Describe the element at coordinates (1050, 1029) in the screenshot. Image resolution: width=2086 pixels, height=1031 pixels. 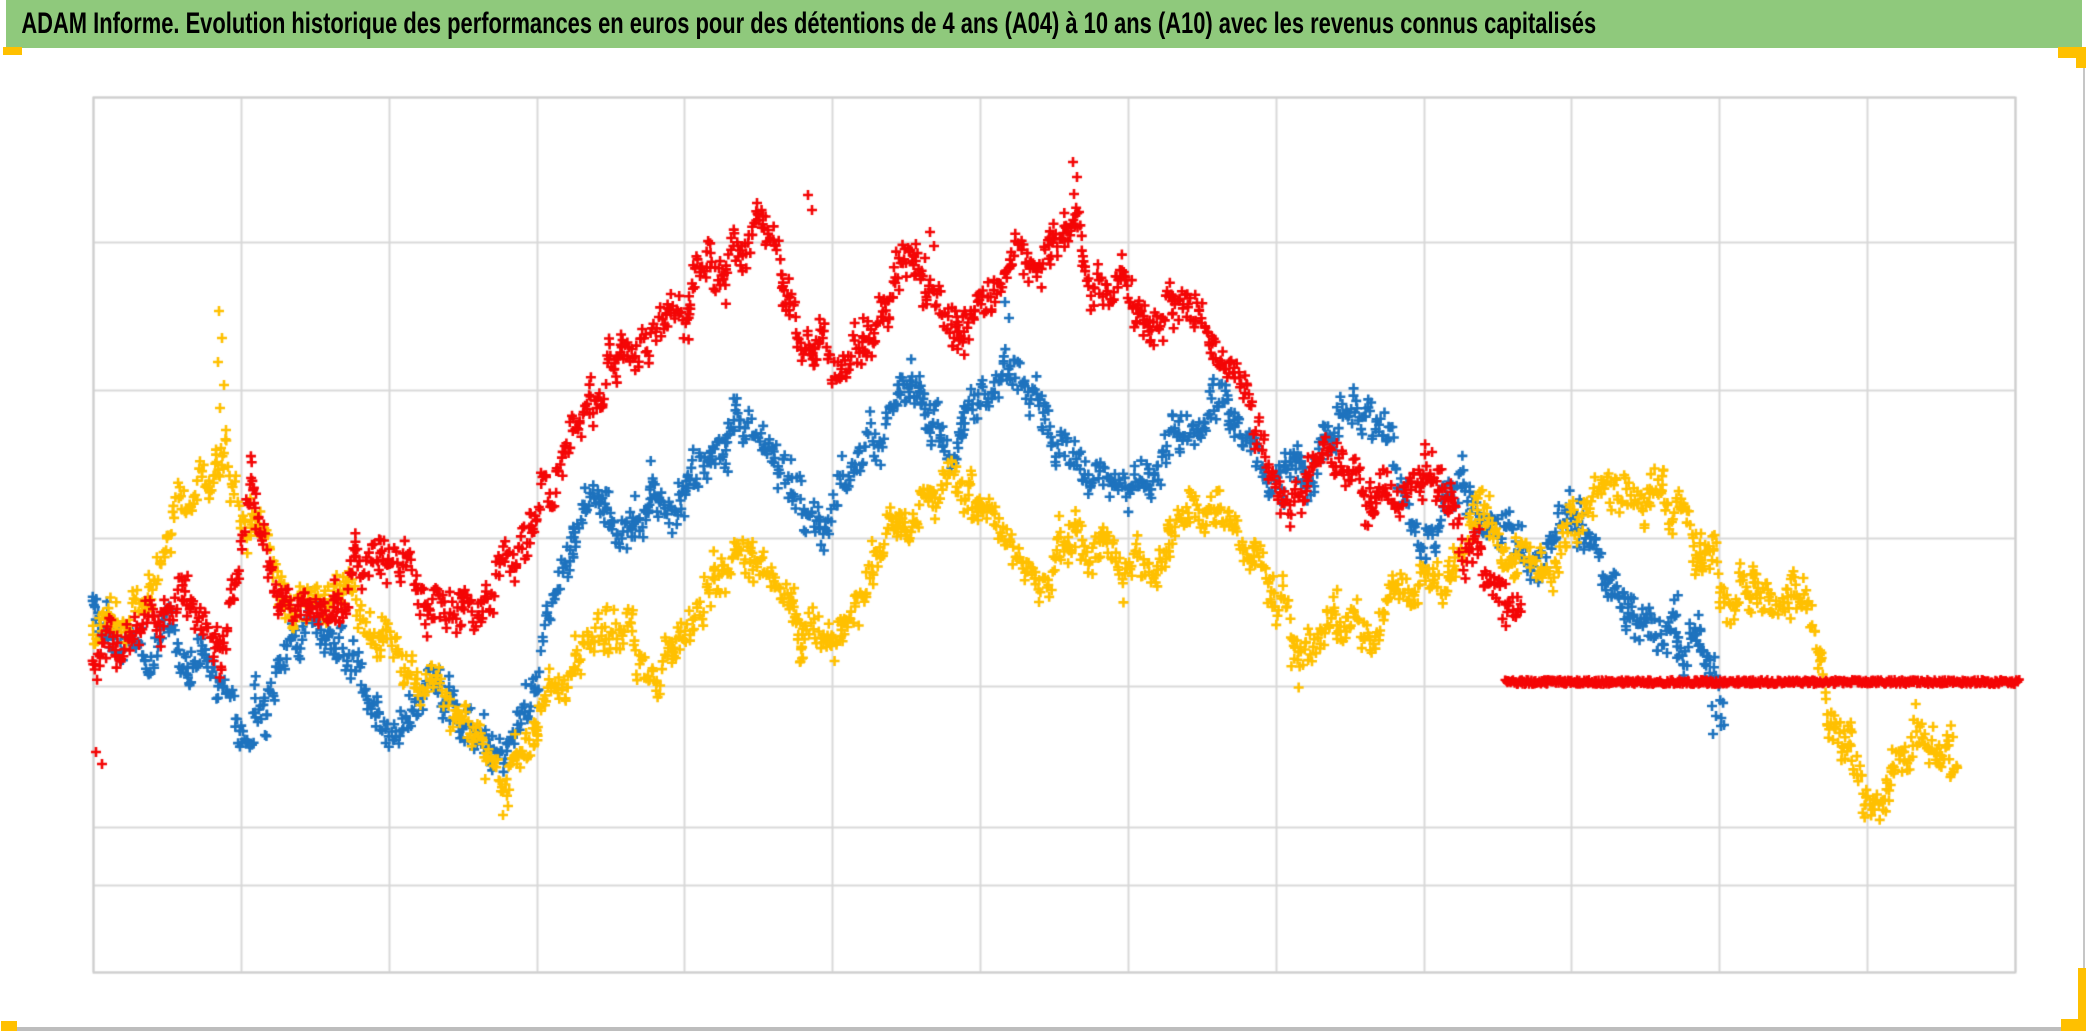
I see `row-separator-line` at that location.